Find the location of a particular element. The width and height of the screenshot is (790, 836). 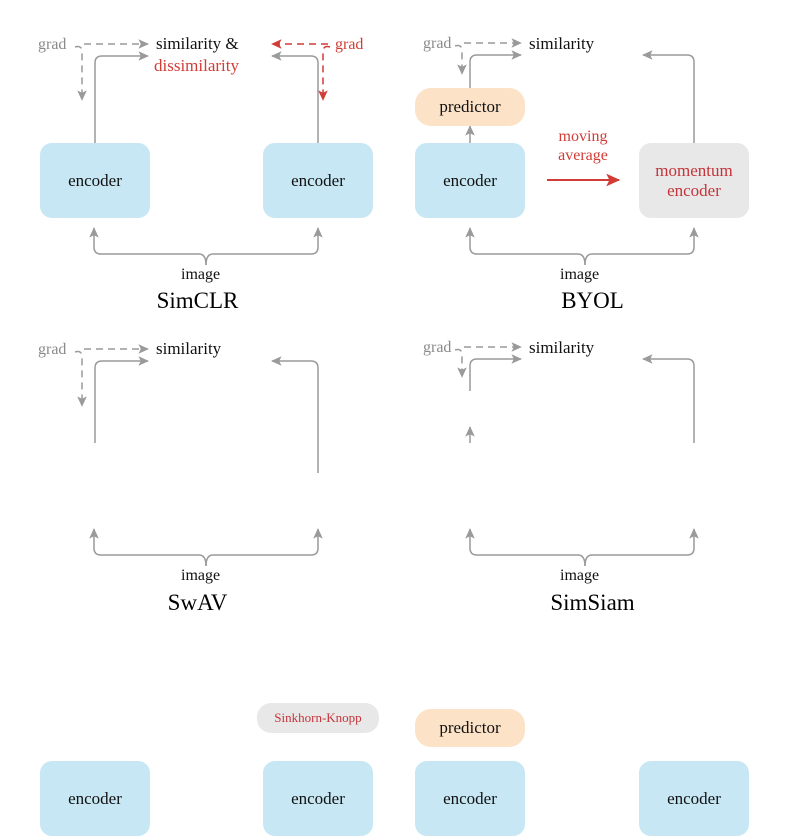

simclr-grad-left-label: grad is located at coordinates (52, 44).